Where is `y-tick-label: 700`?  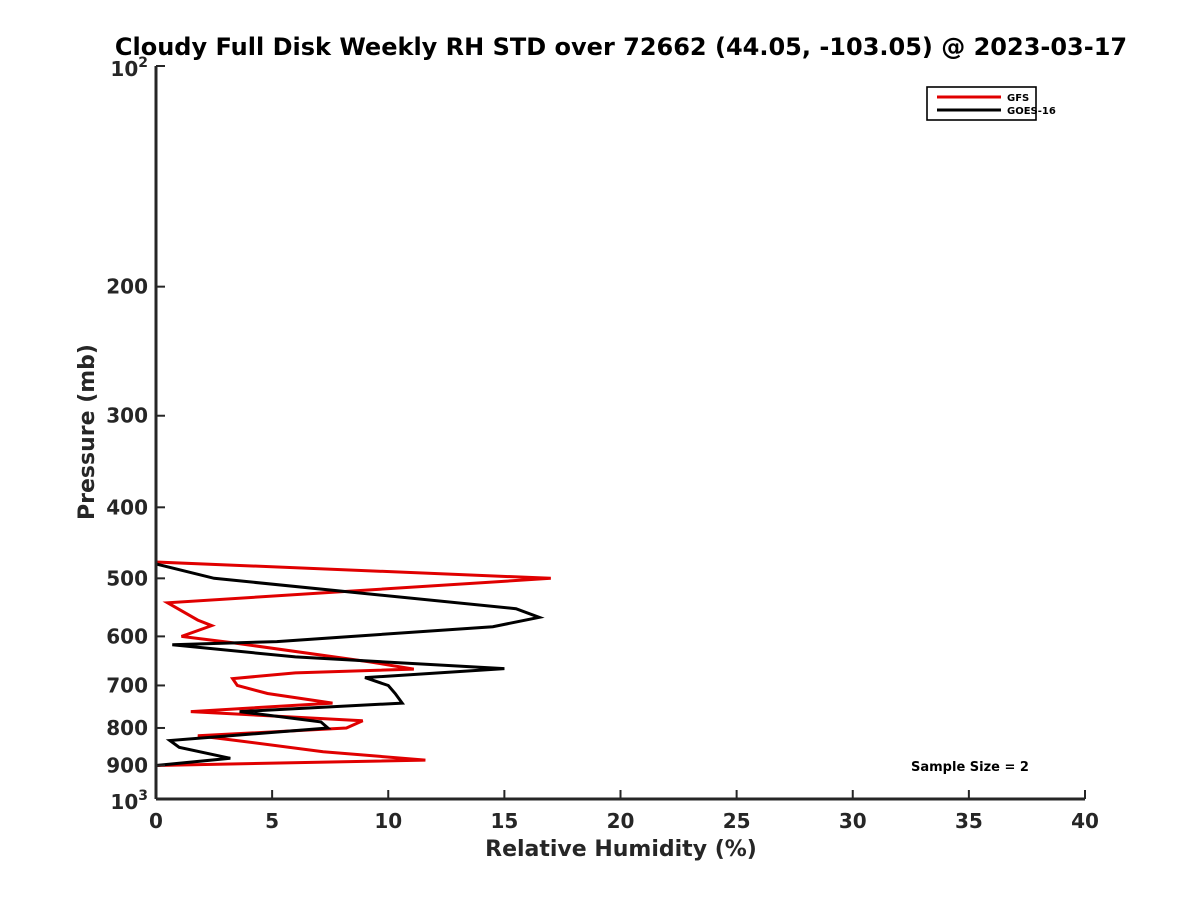
y-tick-label: 700 is located at coordinates (127, 685).